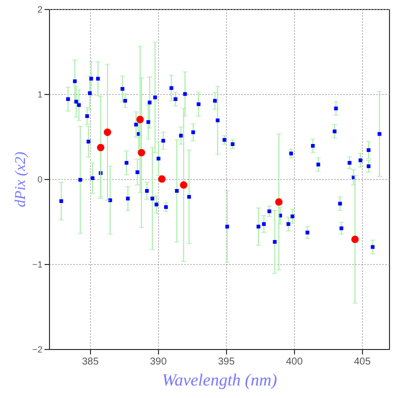  I want to click on y-tick-label: 1, so click(39, 95).